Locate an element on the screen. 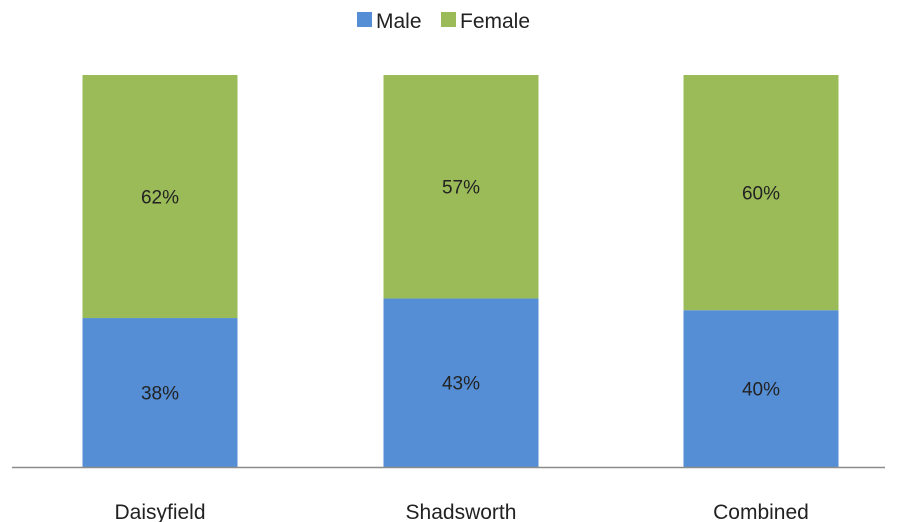  legend-swatch-male is located at coordinates (364, 19).